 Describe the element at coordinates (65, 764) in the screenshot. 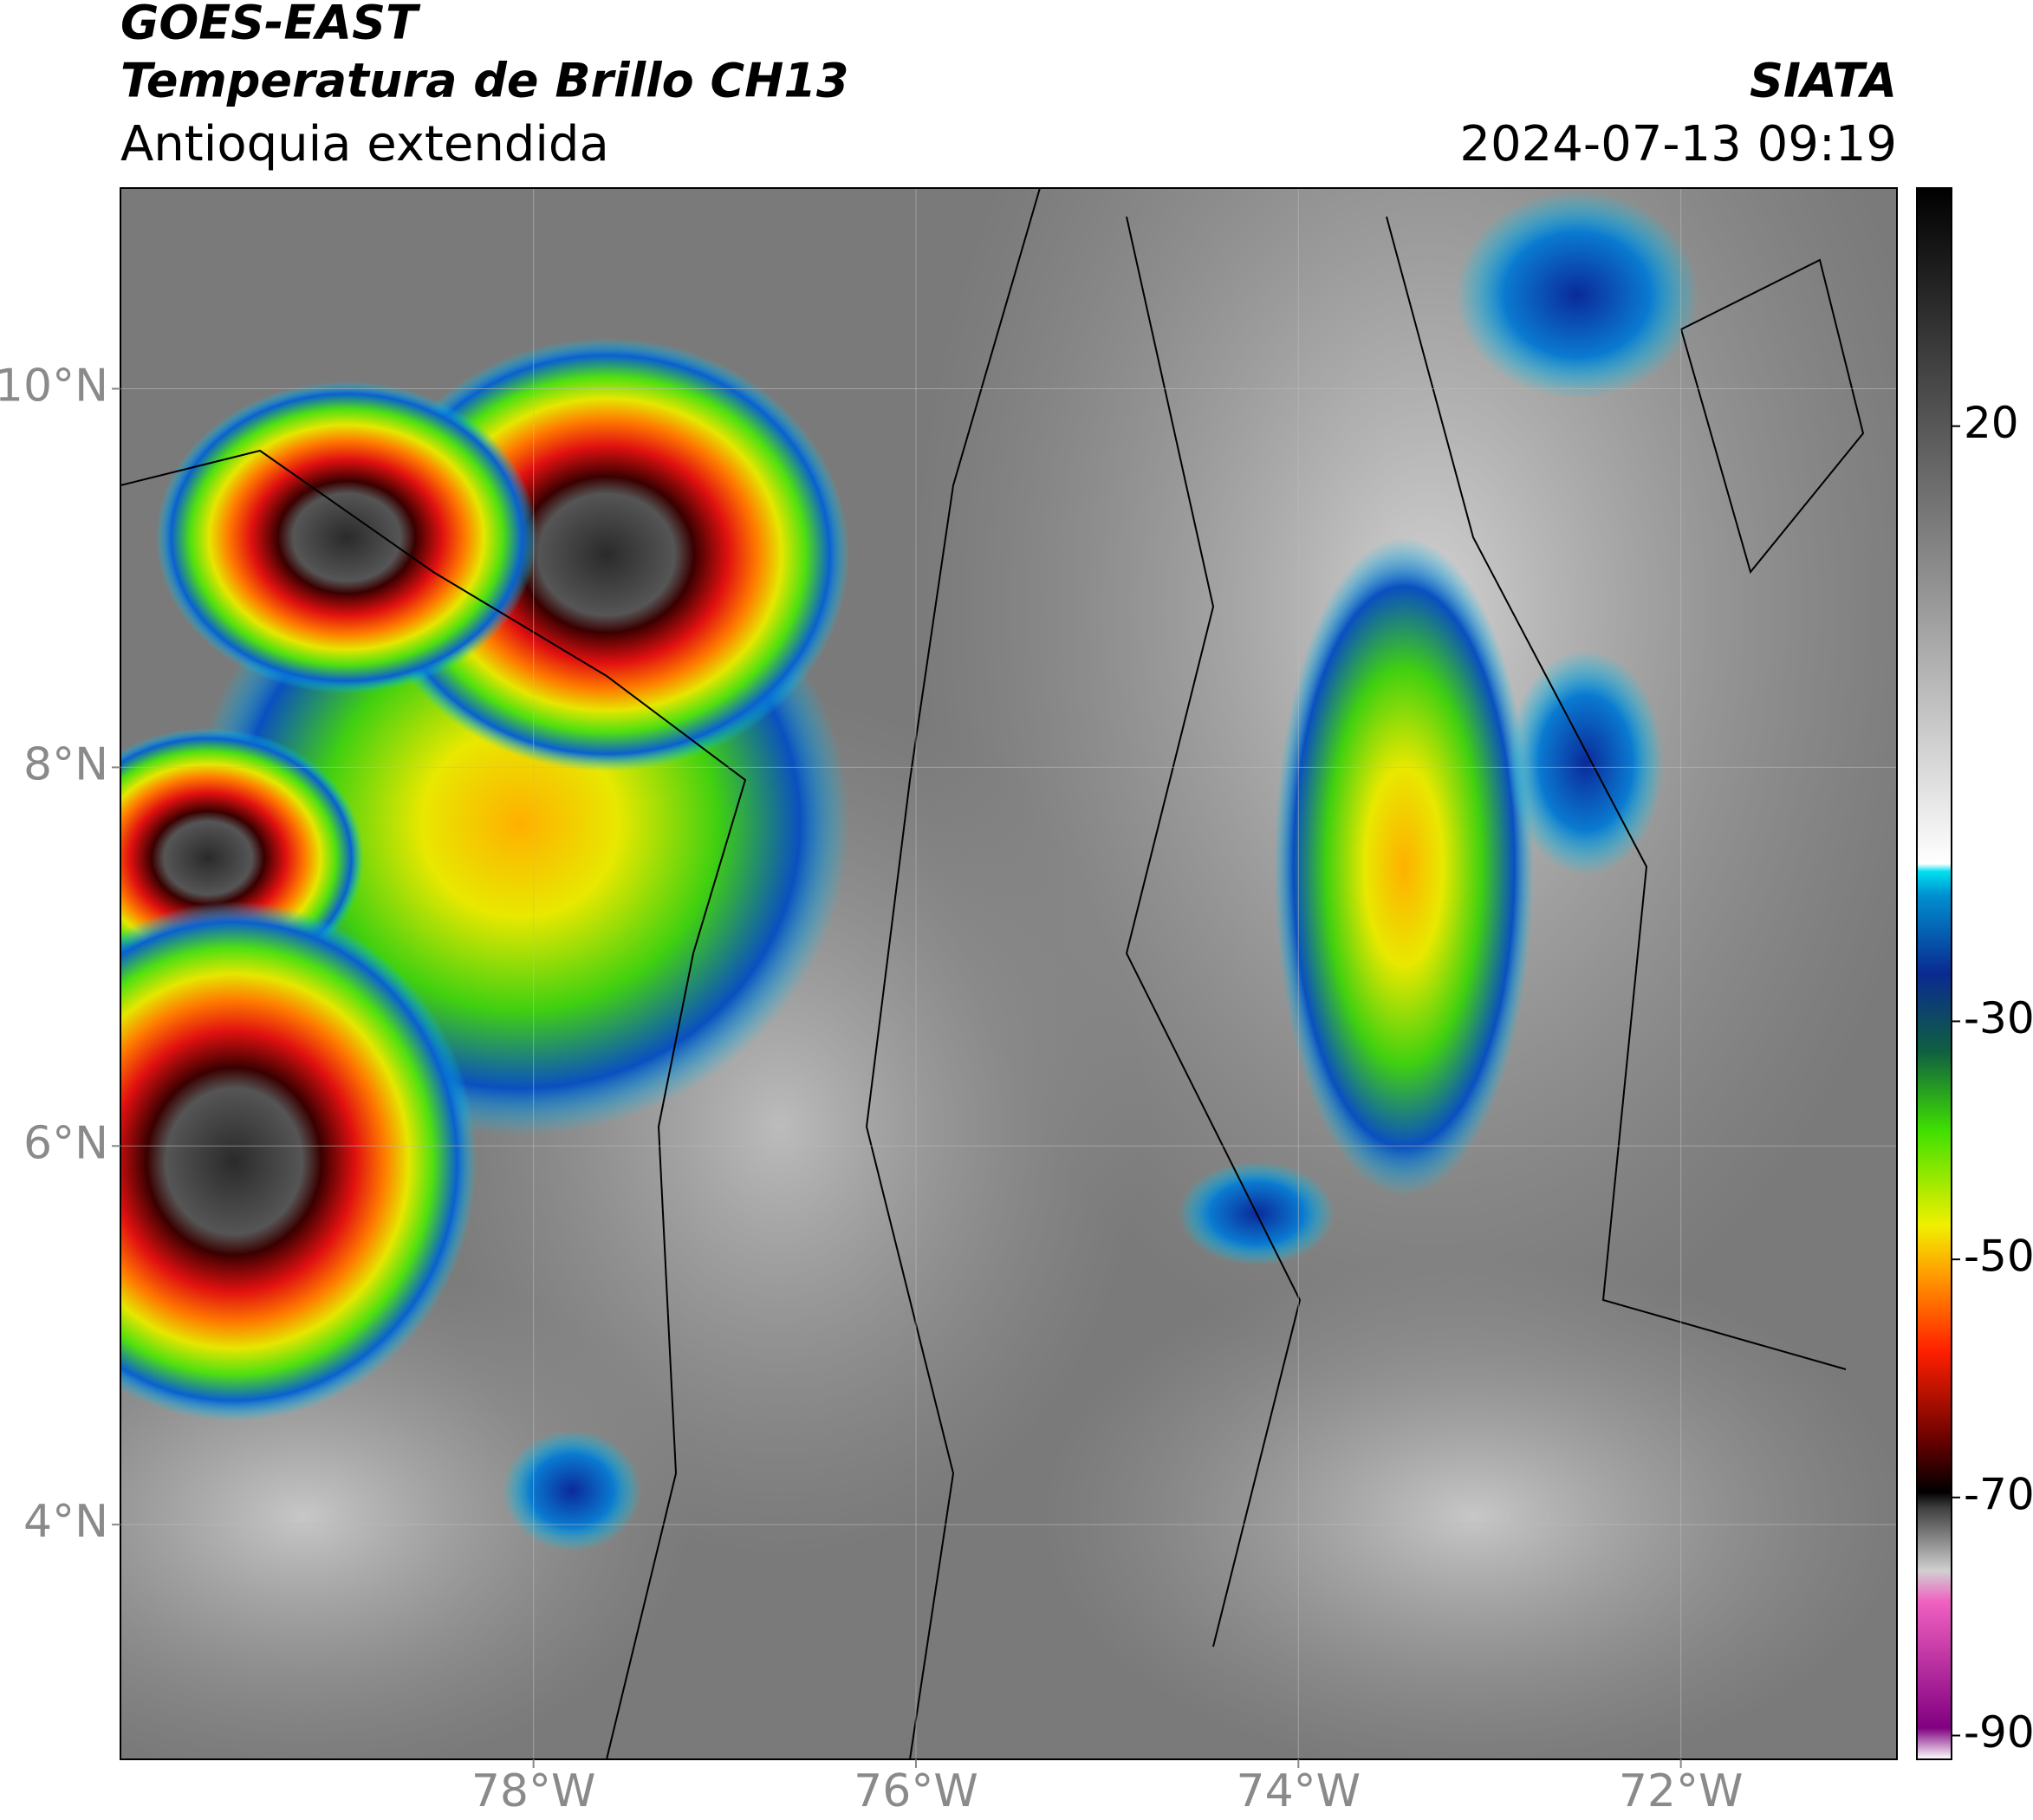

I see `y-tick-label: 8°N` at that location.